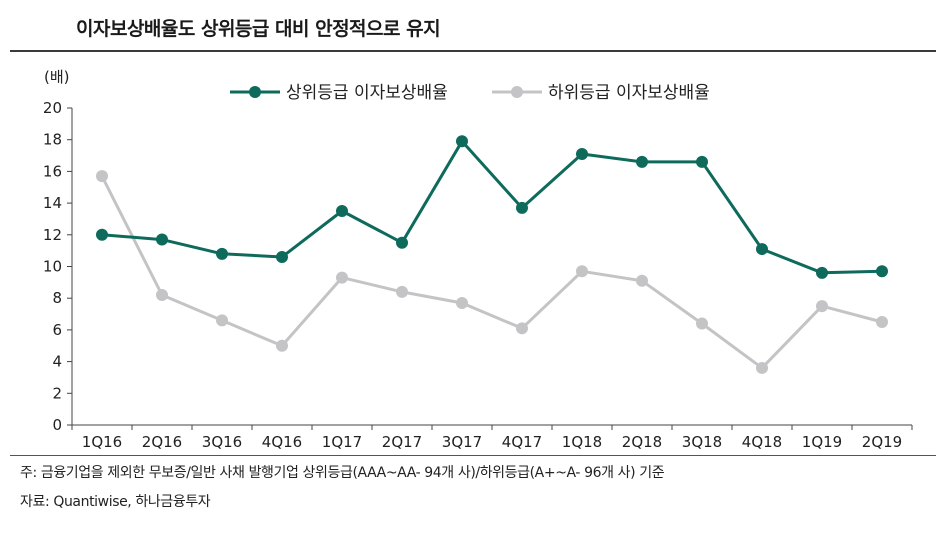  Describe the element at coordinates (342, 442) in the screenshot. I see `x-tick-label: 1Q17` at that location.